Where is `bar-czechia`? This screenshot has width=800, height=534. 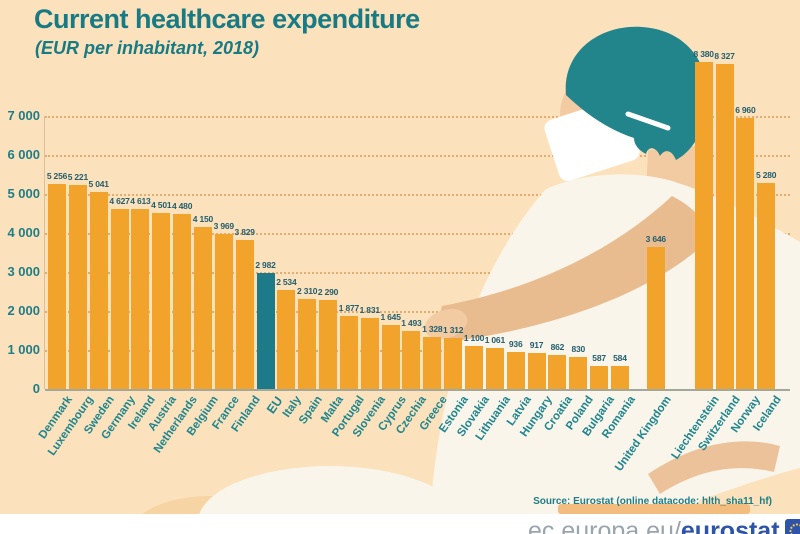 bar-czechia is located at coordinates (411, 360).